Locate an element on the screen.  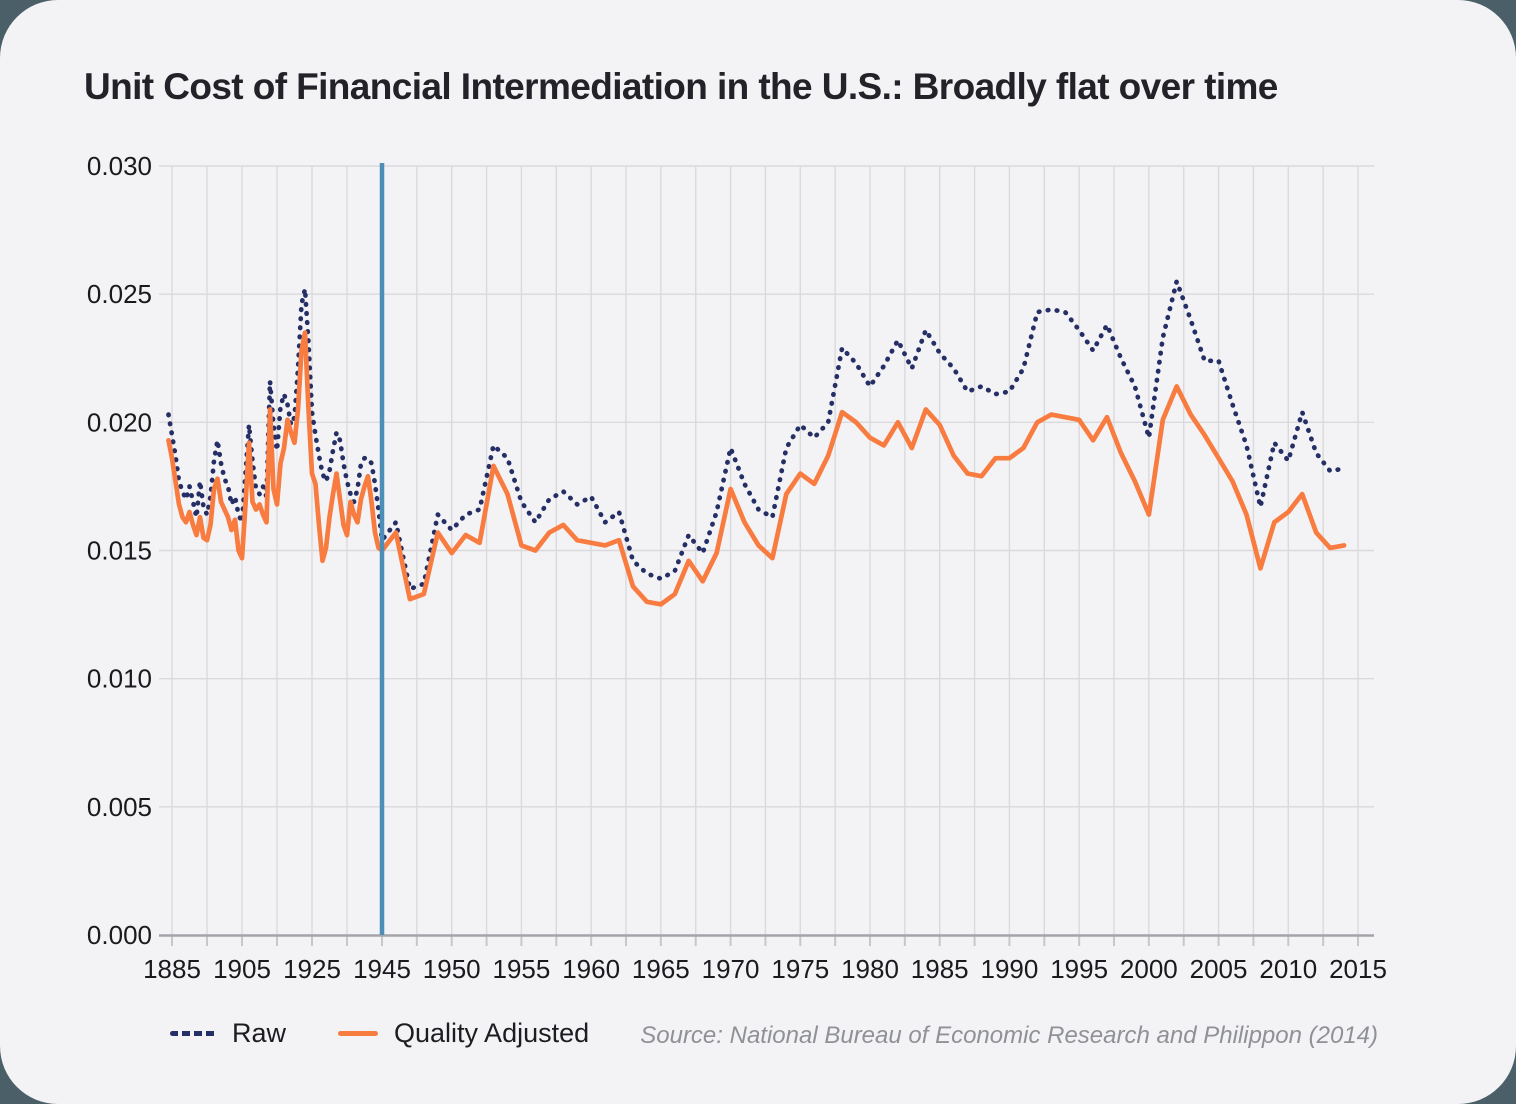
x-tick-label: 2000 is located at coordinates (1149, 969).